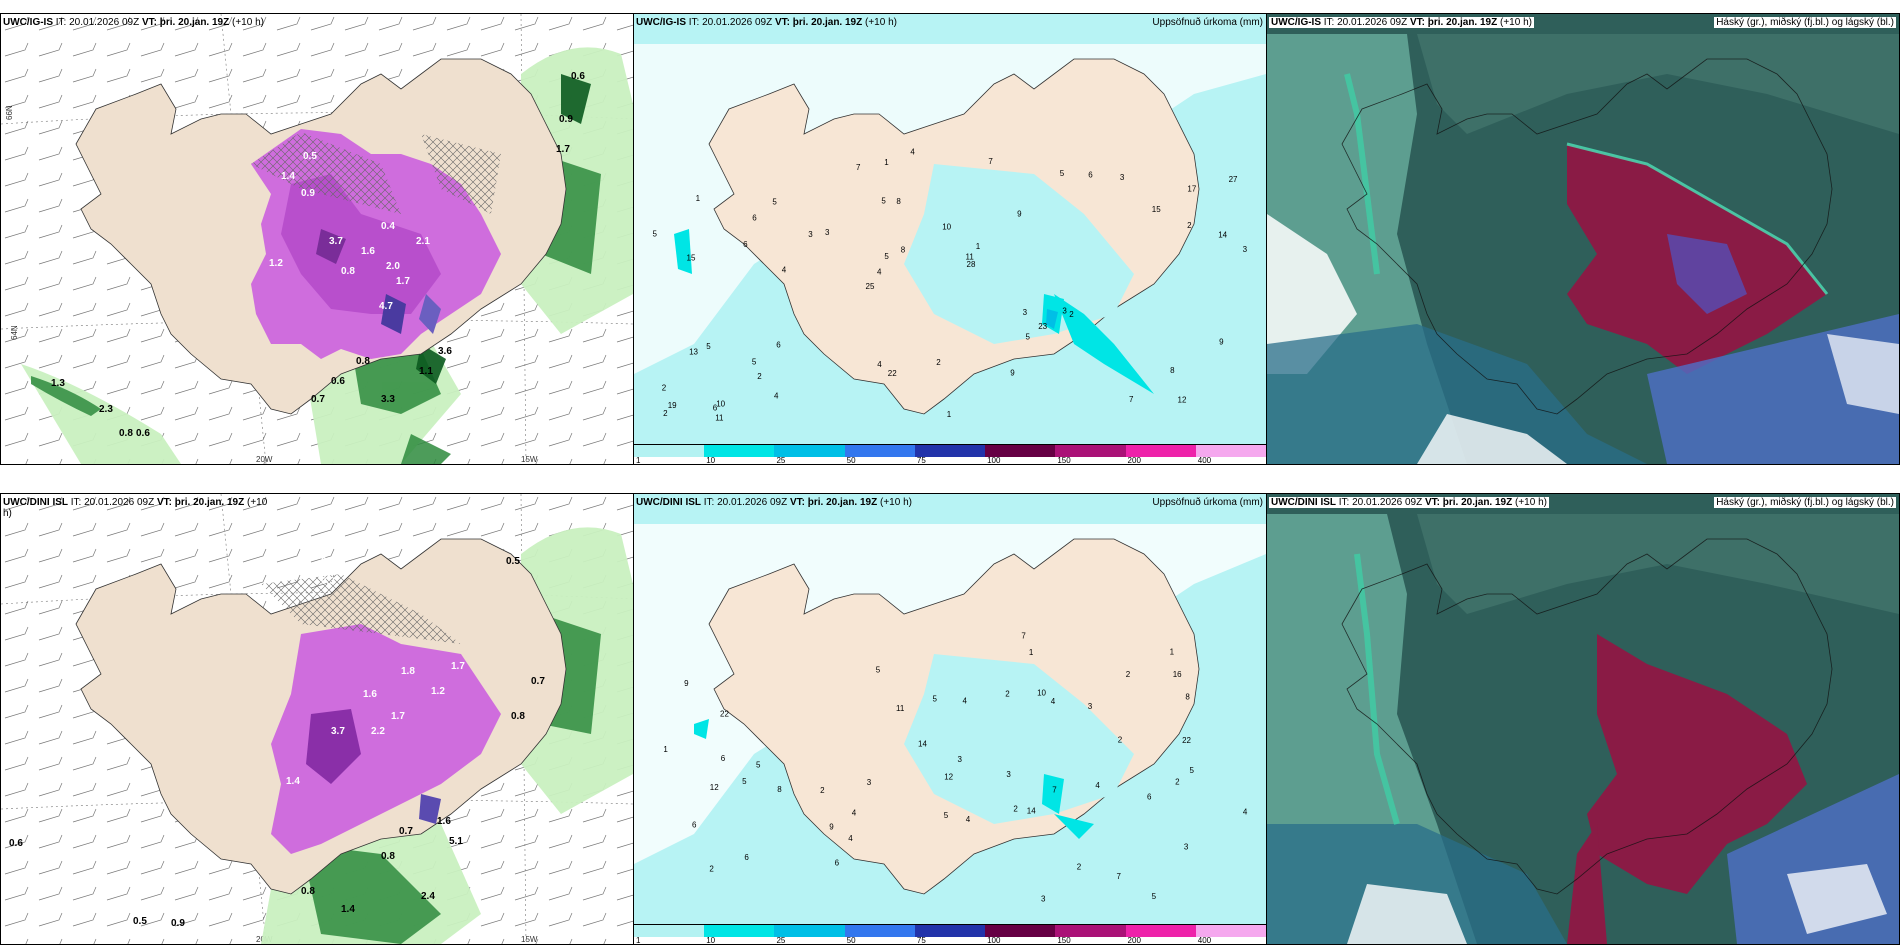  I want to click on svg-text: 0.8, so click(518, 716).